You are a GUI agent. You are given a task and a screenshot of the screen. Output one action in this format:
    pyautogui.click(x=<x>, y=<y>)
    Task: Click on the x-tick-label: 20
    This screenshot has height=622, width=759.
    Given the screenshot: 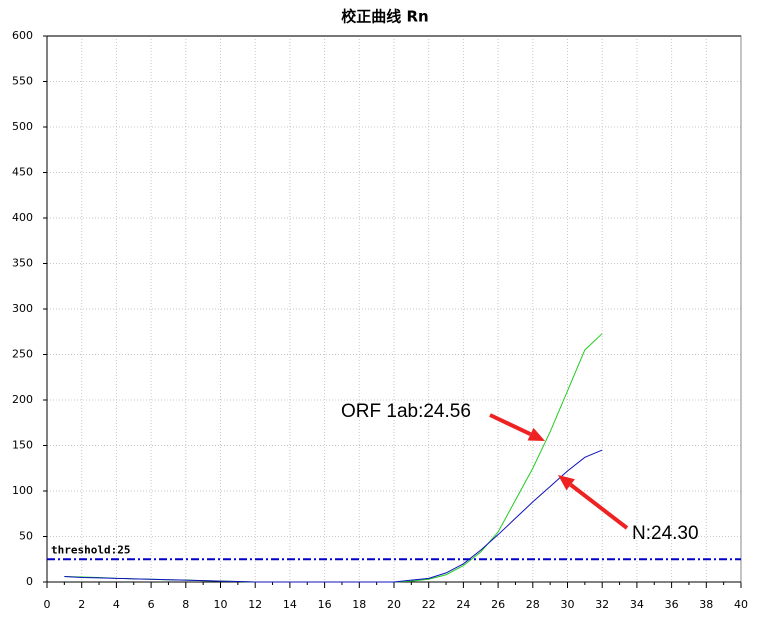 What is the action you would take?
    pyautogui.click(x=394, y=604)
    